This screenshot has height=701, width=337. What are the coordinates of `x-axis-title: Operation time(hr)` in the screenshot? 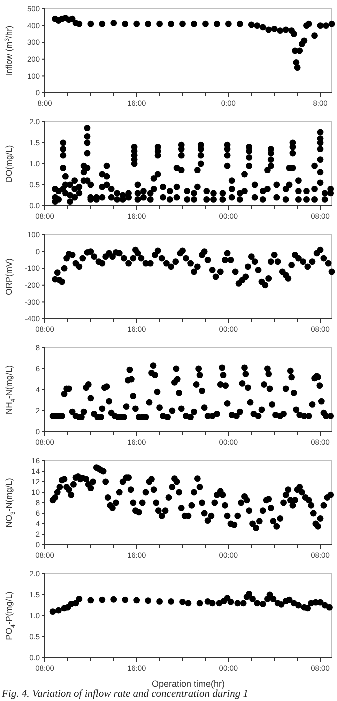 It's located at (189, 684).